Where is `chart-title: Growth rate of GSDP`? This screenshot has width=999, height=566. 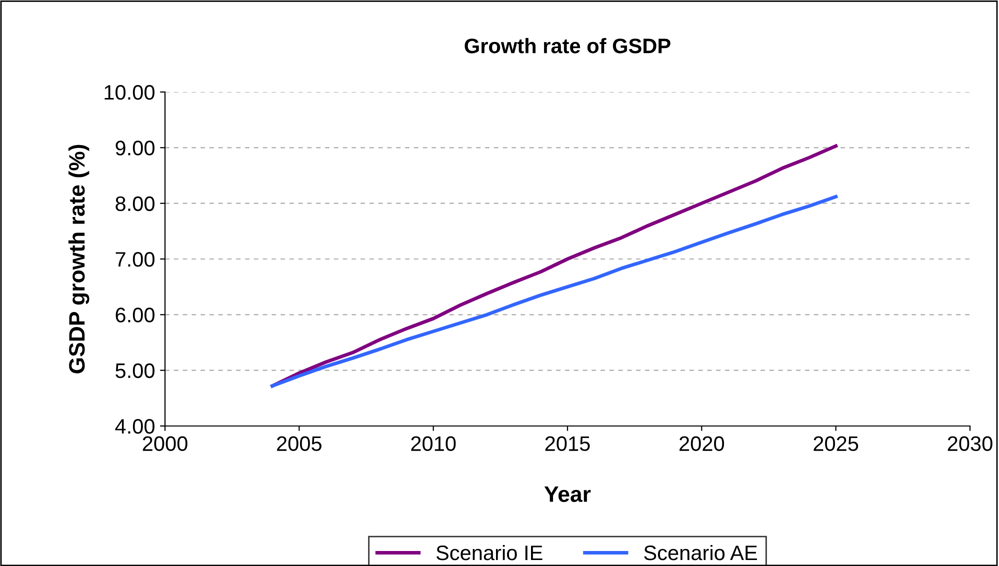 chart-title: Growth rate of GSDP is located at coordinates (567, 46).